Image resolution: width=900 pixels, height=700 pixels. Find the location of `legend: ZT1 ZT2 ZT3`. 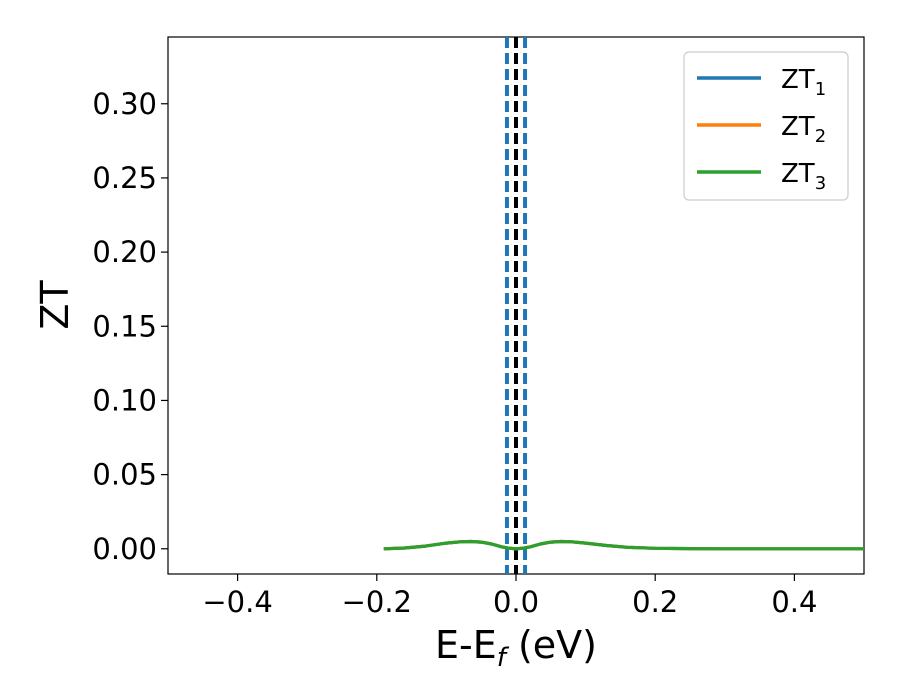

legend: ZT1 ZT2 ZT3 is located at coordinates (766, 126).